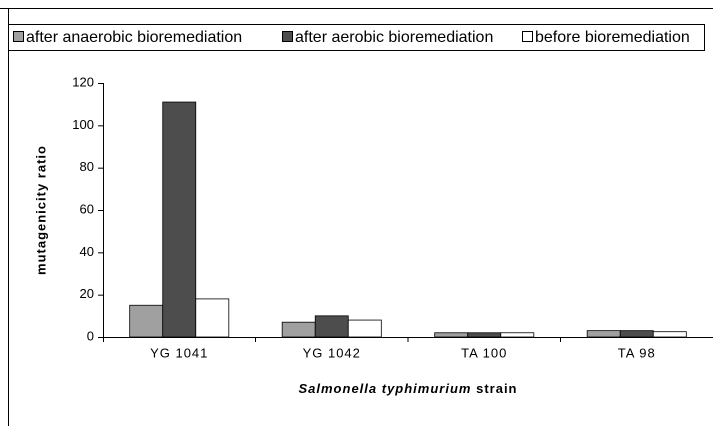 The image size is (713, 426). Describe the element at coordinates (87, 251) in the screenshot. I see `y-tick-label: 40` at that location.